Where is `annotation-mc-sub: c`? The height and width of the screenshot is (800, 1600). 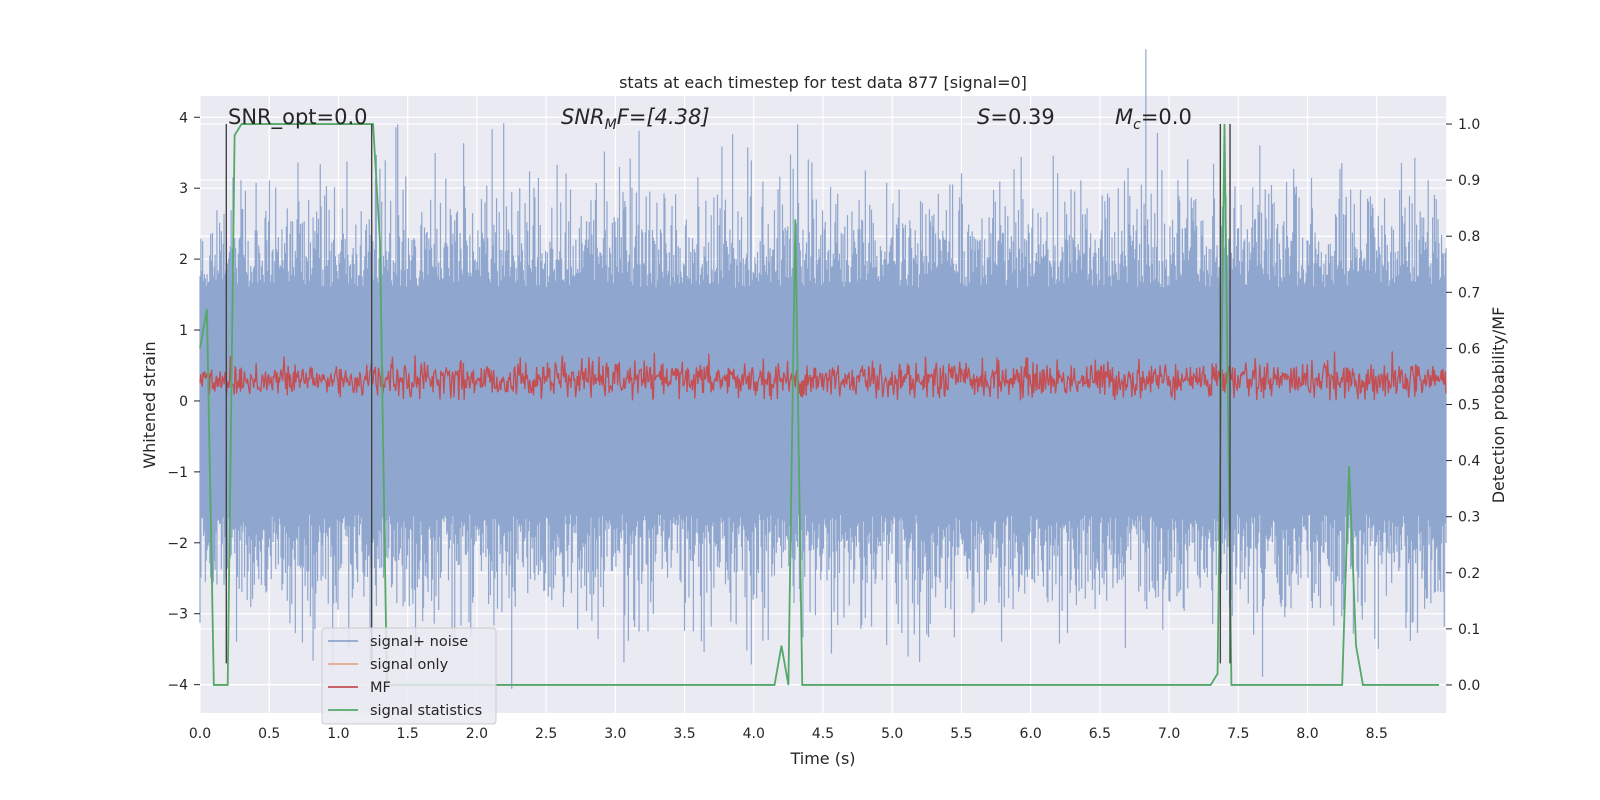
annotation-mc-sub: c is located at coordinates (1137, 125).